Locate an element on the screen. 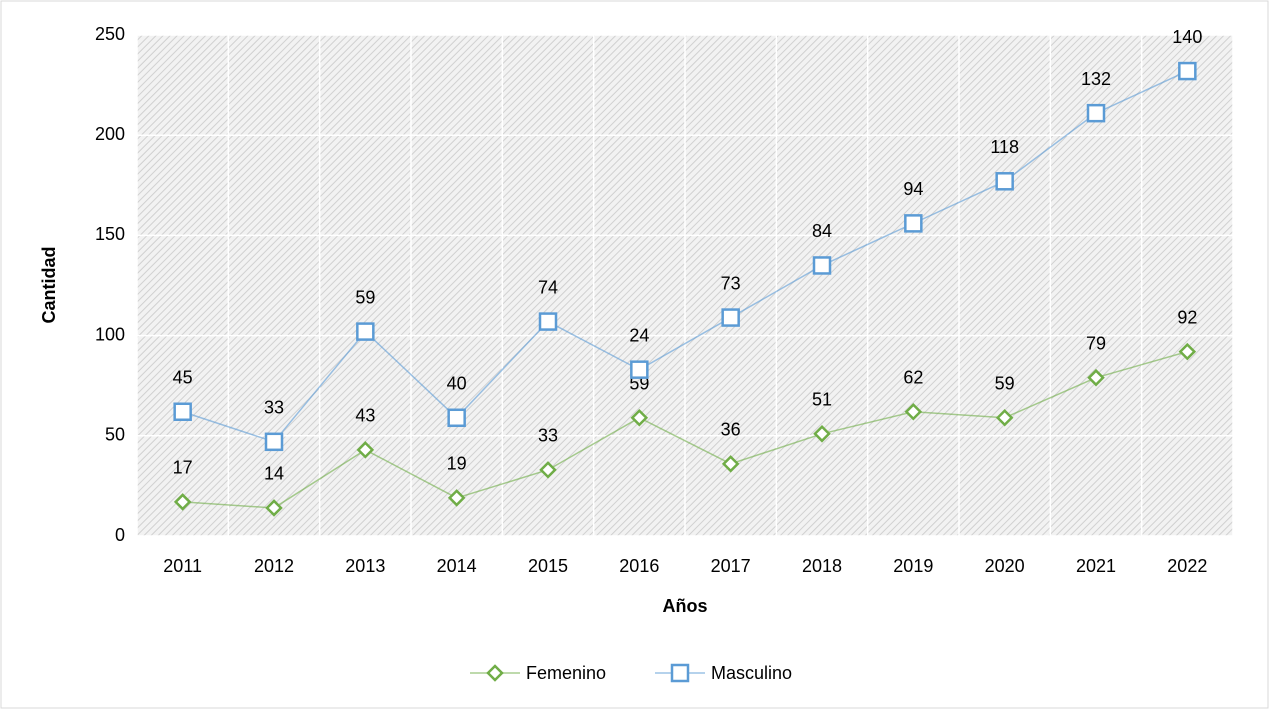  data-label: 92 is located at coordinates (1187, 317).